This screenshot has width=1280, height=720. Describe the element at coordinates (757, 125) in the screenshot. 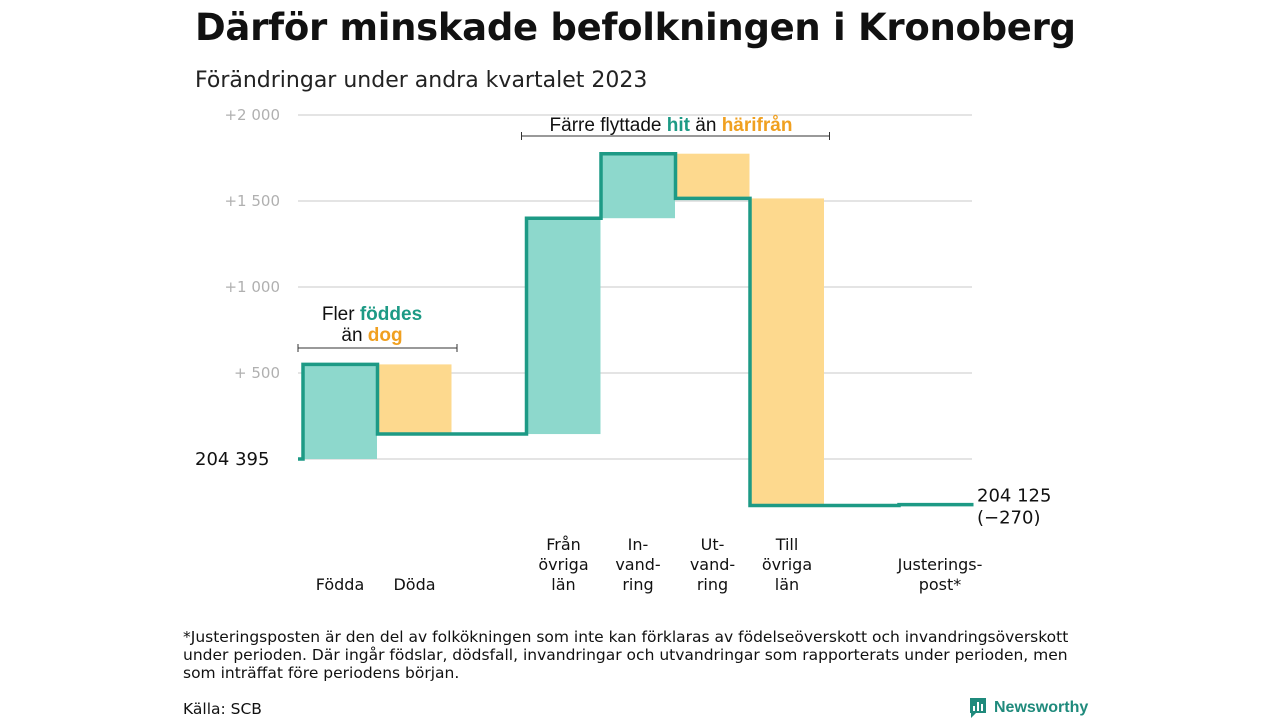

I see `annotation-segment: härifrån` at that location.